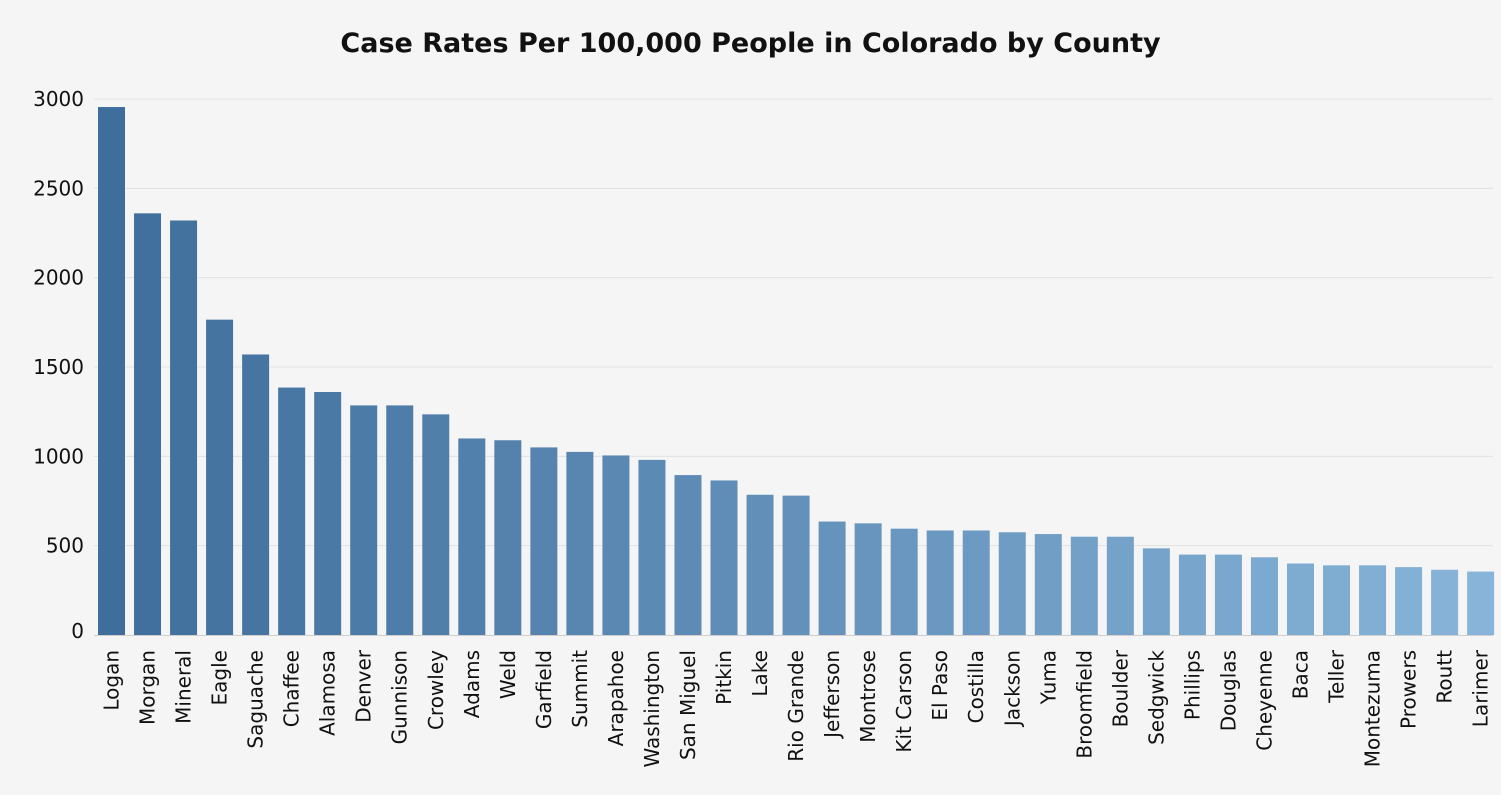  I want to click on x-tick-label: Alamosa, so click(328, 693).